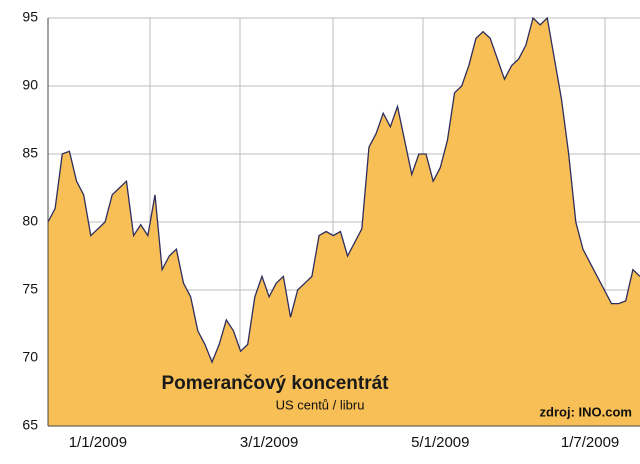 This screenshot has width=640, height=464. Describe the element at coordinates (590, 442) in the screenshot. I see `x-tick-label: 1/7/2009` at that location.